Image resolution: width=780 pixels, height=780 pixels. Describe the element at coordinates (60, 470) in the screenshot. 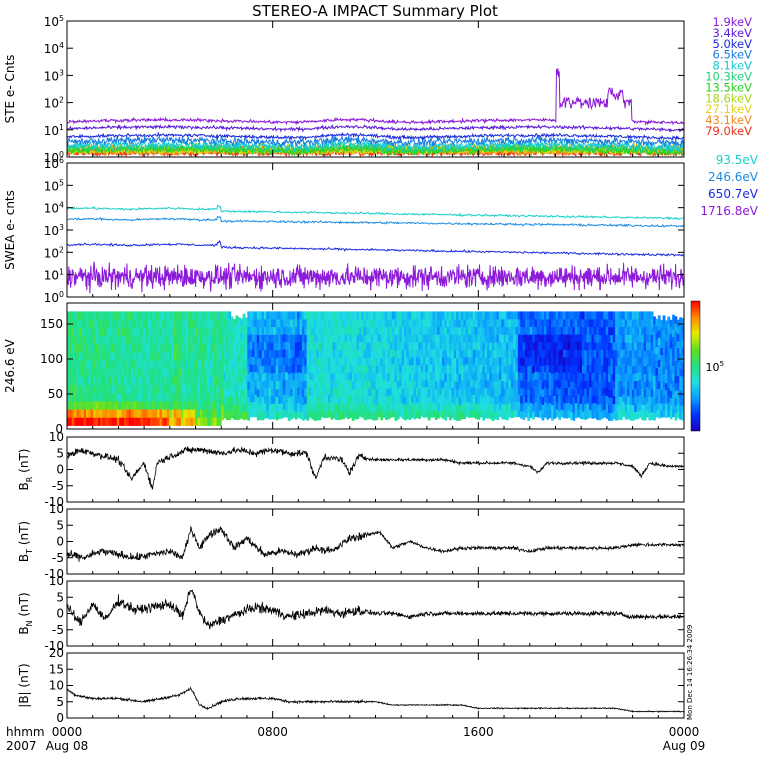

I see `b-y-tick-label: 0` at that location.